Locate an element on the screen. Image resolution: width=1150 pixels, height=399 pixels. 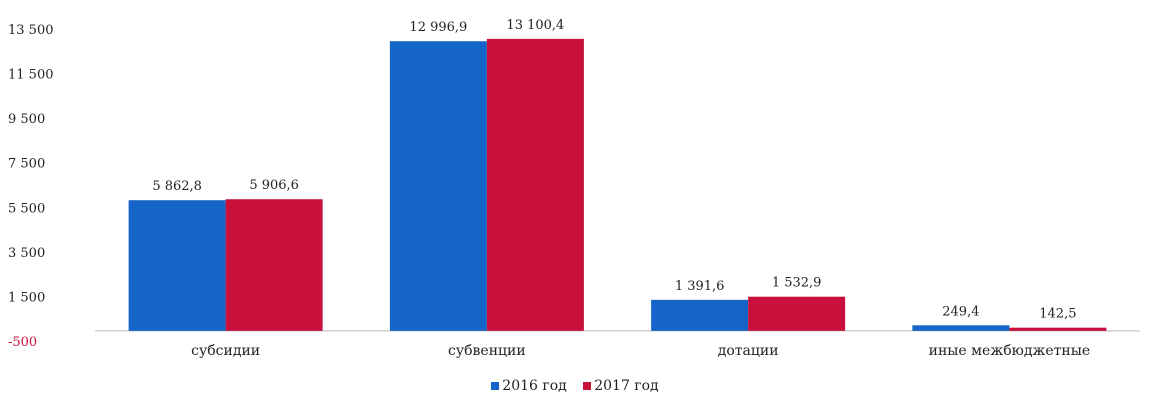
data-label: 5 906,6 is located at coordinates (274, 185).